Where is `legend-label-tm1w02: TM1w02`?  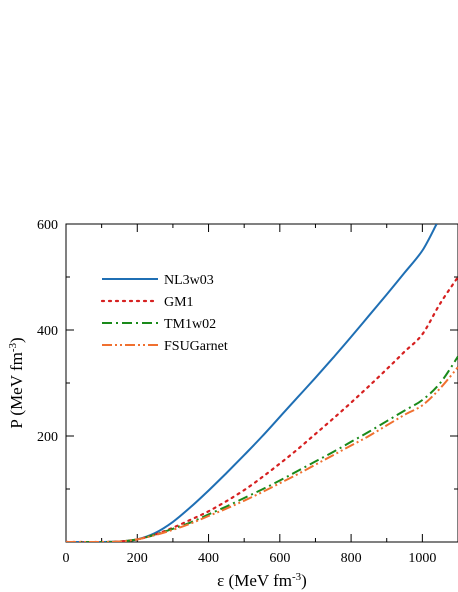
legend-label-tm1w02: TM1w02 is located at coordinates (190, 324).